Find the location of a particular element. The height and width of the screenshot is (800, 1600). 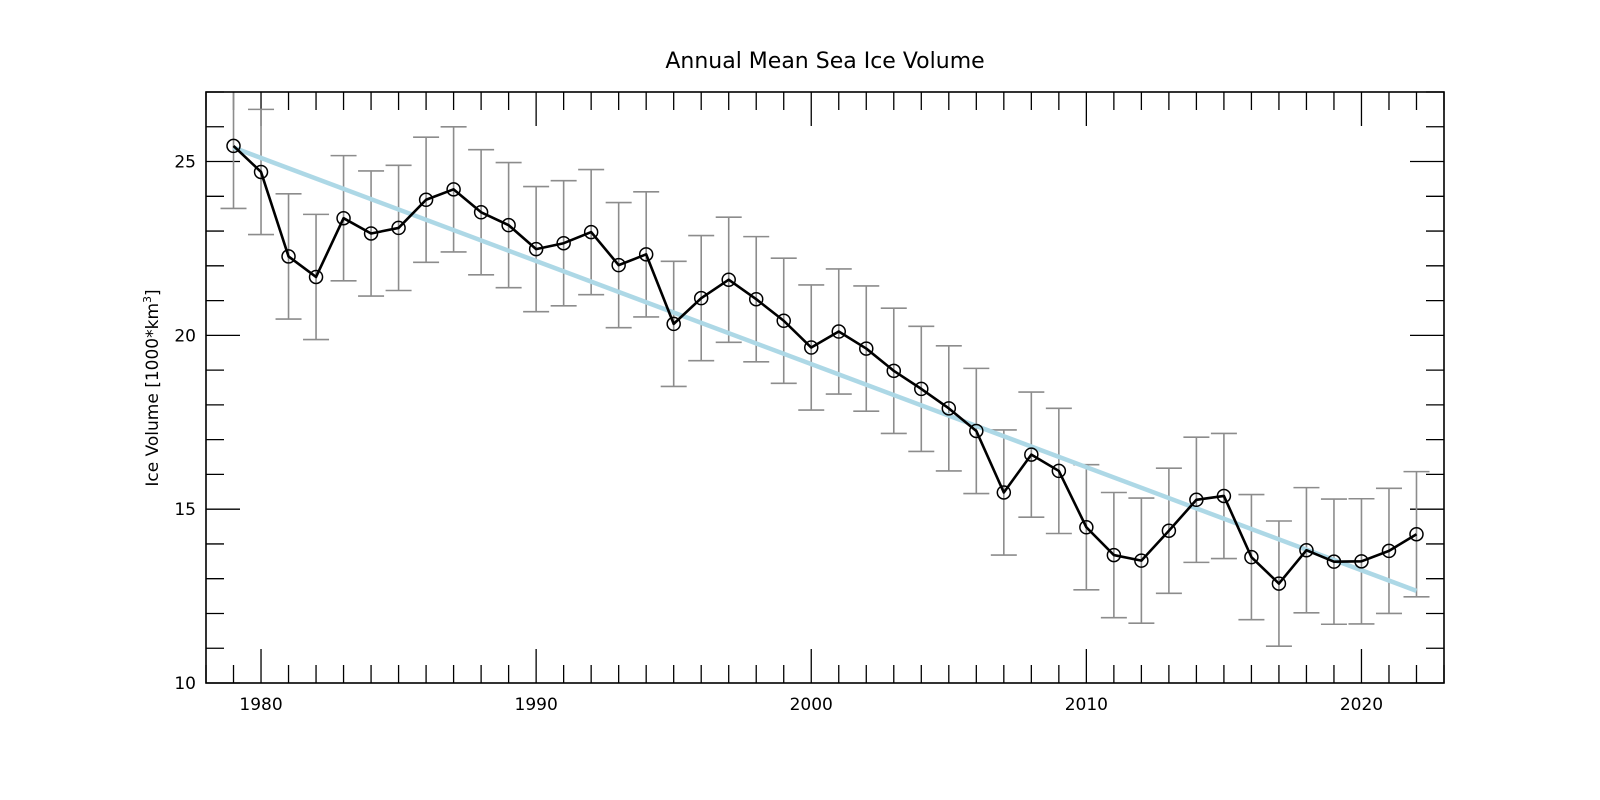

x-tick-label: 1980 is located at coordinates (260, 705).